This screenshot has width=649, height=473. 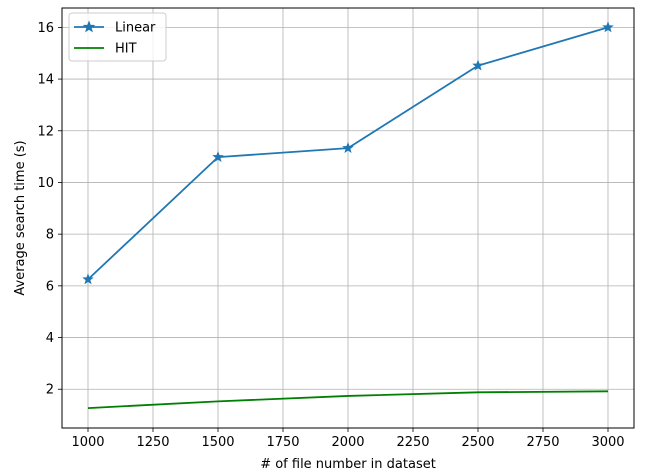 I want to click on y-tick-label: 14, so click(x=45, y=80).